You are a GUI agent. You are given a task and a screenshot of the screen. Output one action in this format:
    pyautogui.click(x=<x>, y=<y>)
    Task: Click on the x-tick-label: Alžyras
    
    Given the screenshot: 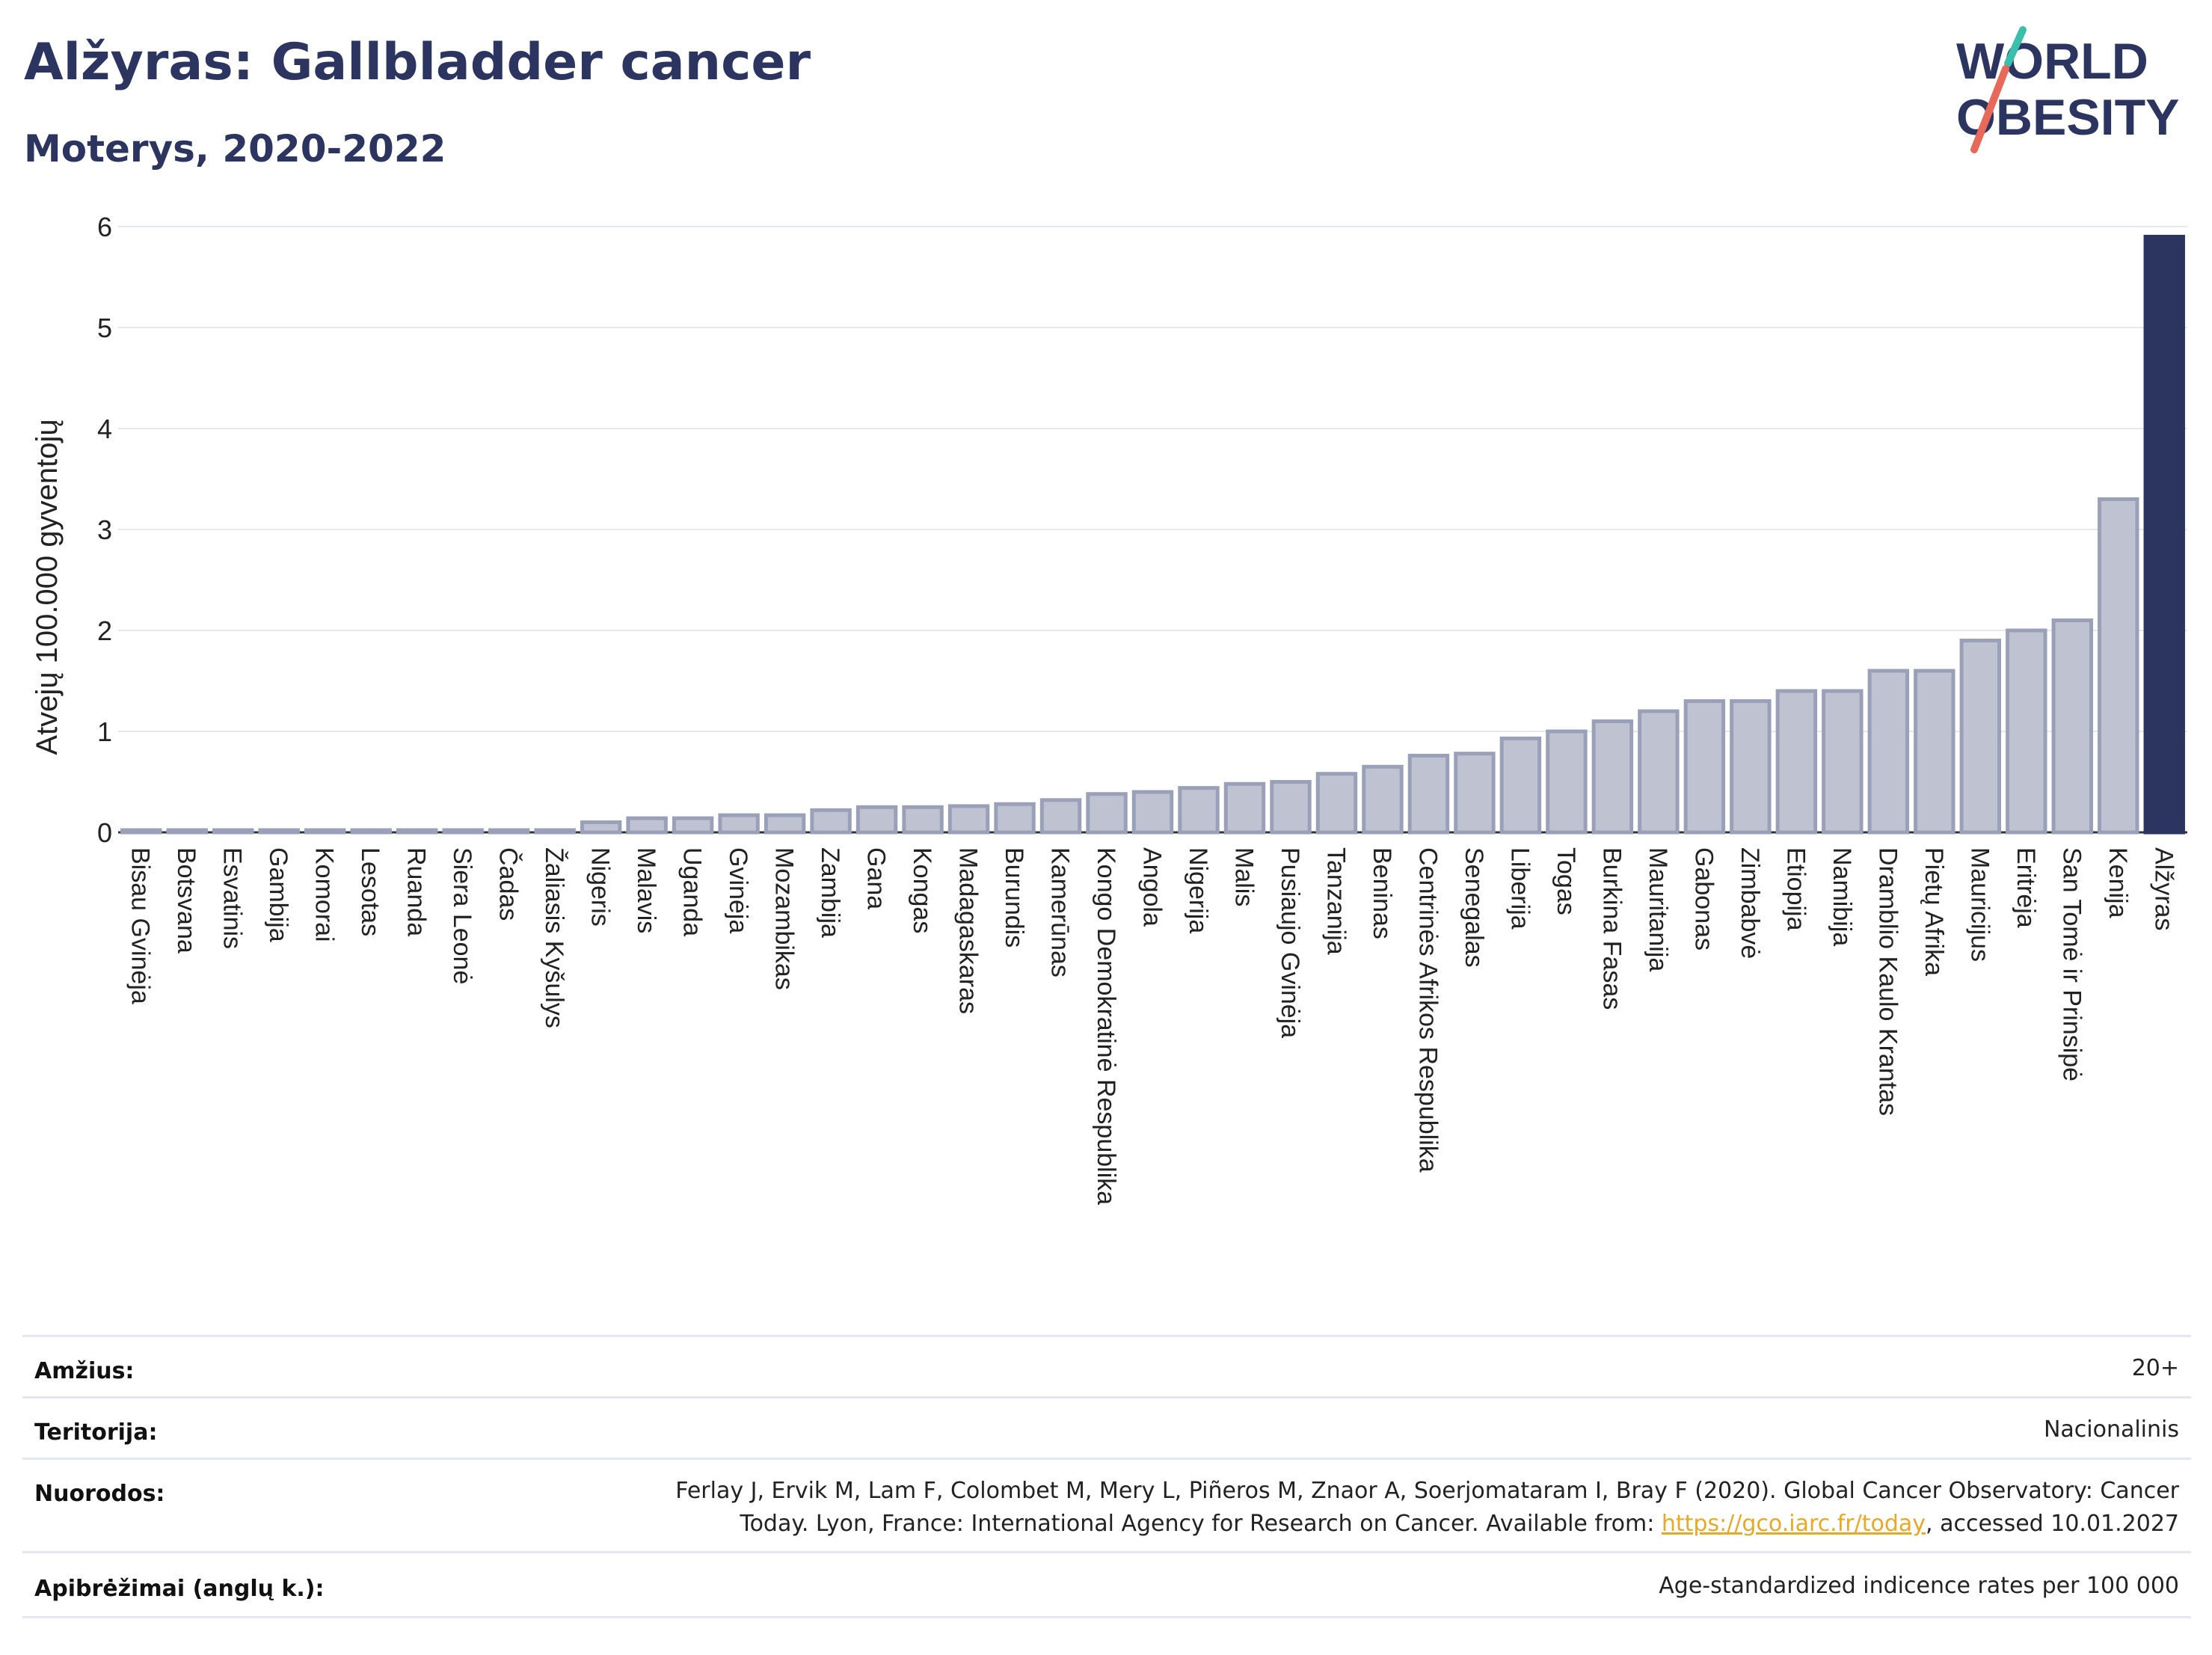 What is the action you would take?
    pyautogui.click(x=2163, y=888)
    